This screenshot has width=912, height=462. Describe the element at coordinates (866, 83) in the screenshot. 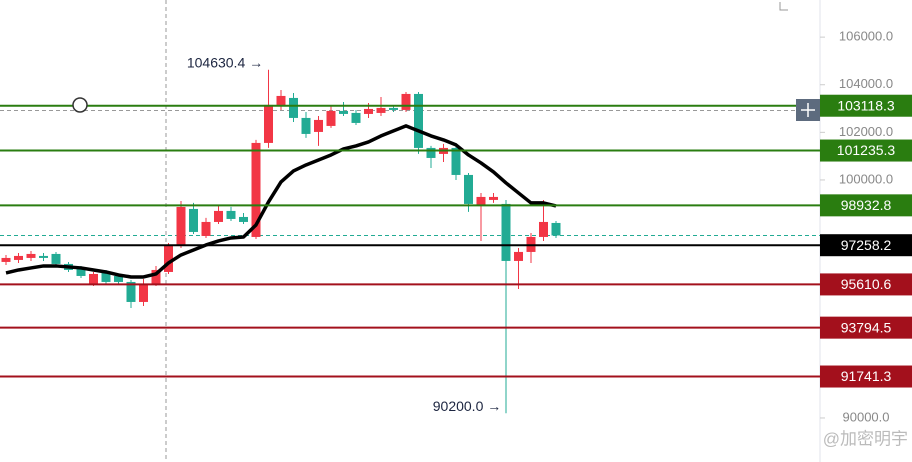

I see `y-tick-label: 104000.0` at that location.